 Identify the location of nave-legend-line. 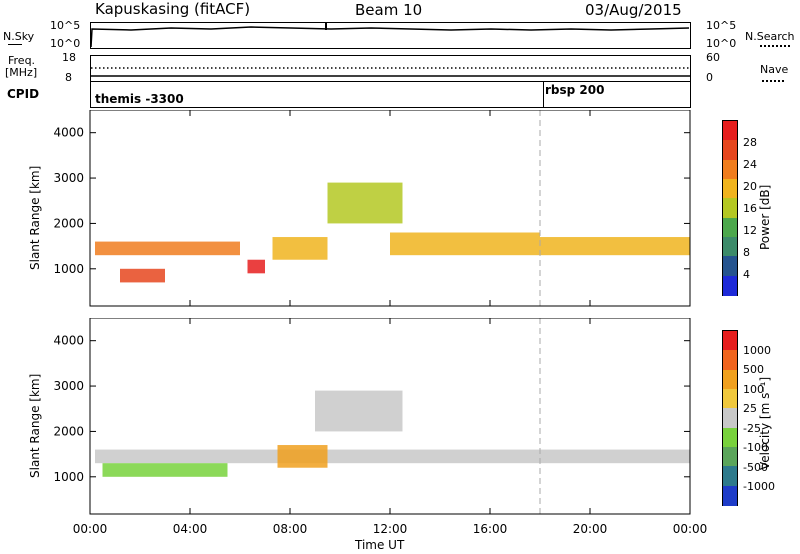
(773, 81).